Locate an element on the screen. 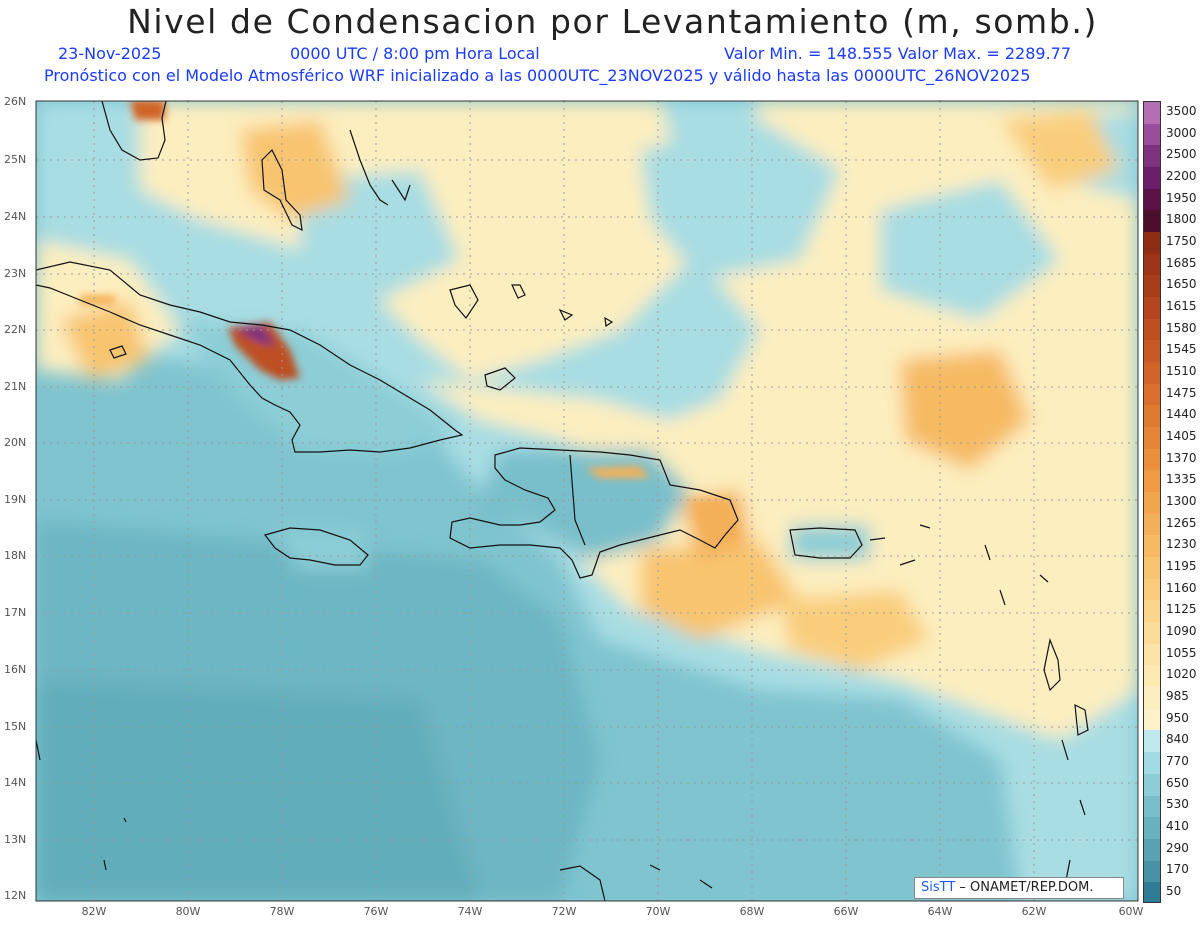 This screenshot has height=927, width=1200. lat-label: 13N is located at coordinates (15, 839).